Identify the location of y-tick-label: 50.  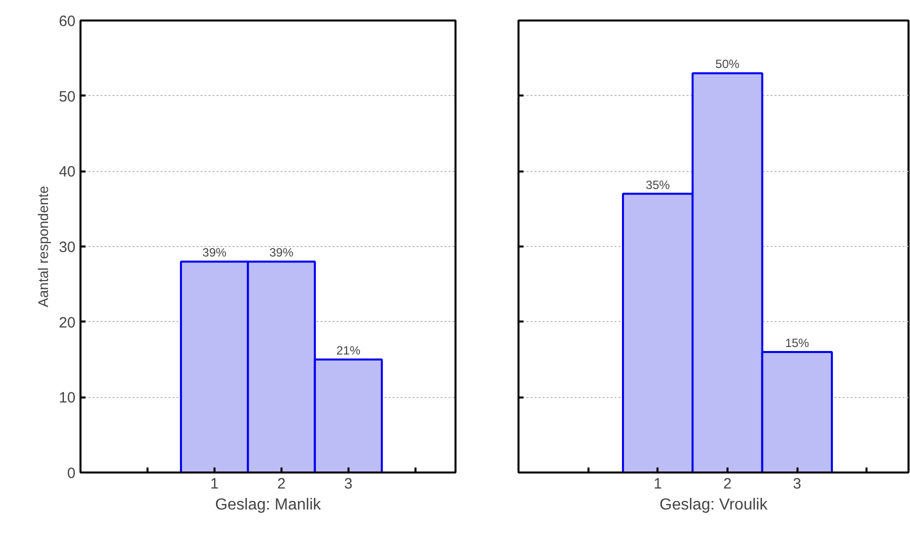
(67, 97).